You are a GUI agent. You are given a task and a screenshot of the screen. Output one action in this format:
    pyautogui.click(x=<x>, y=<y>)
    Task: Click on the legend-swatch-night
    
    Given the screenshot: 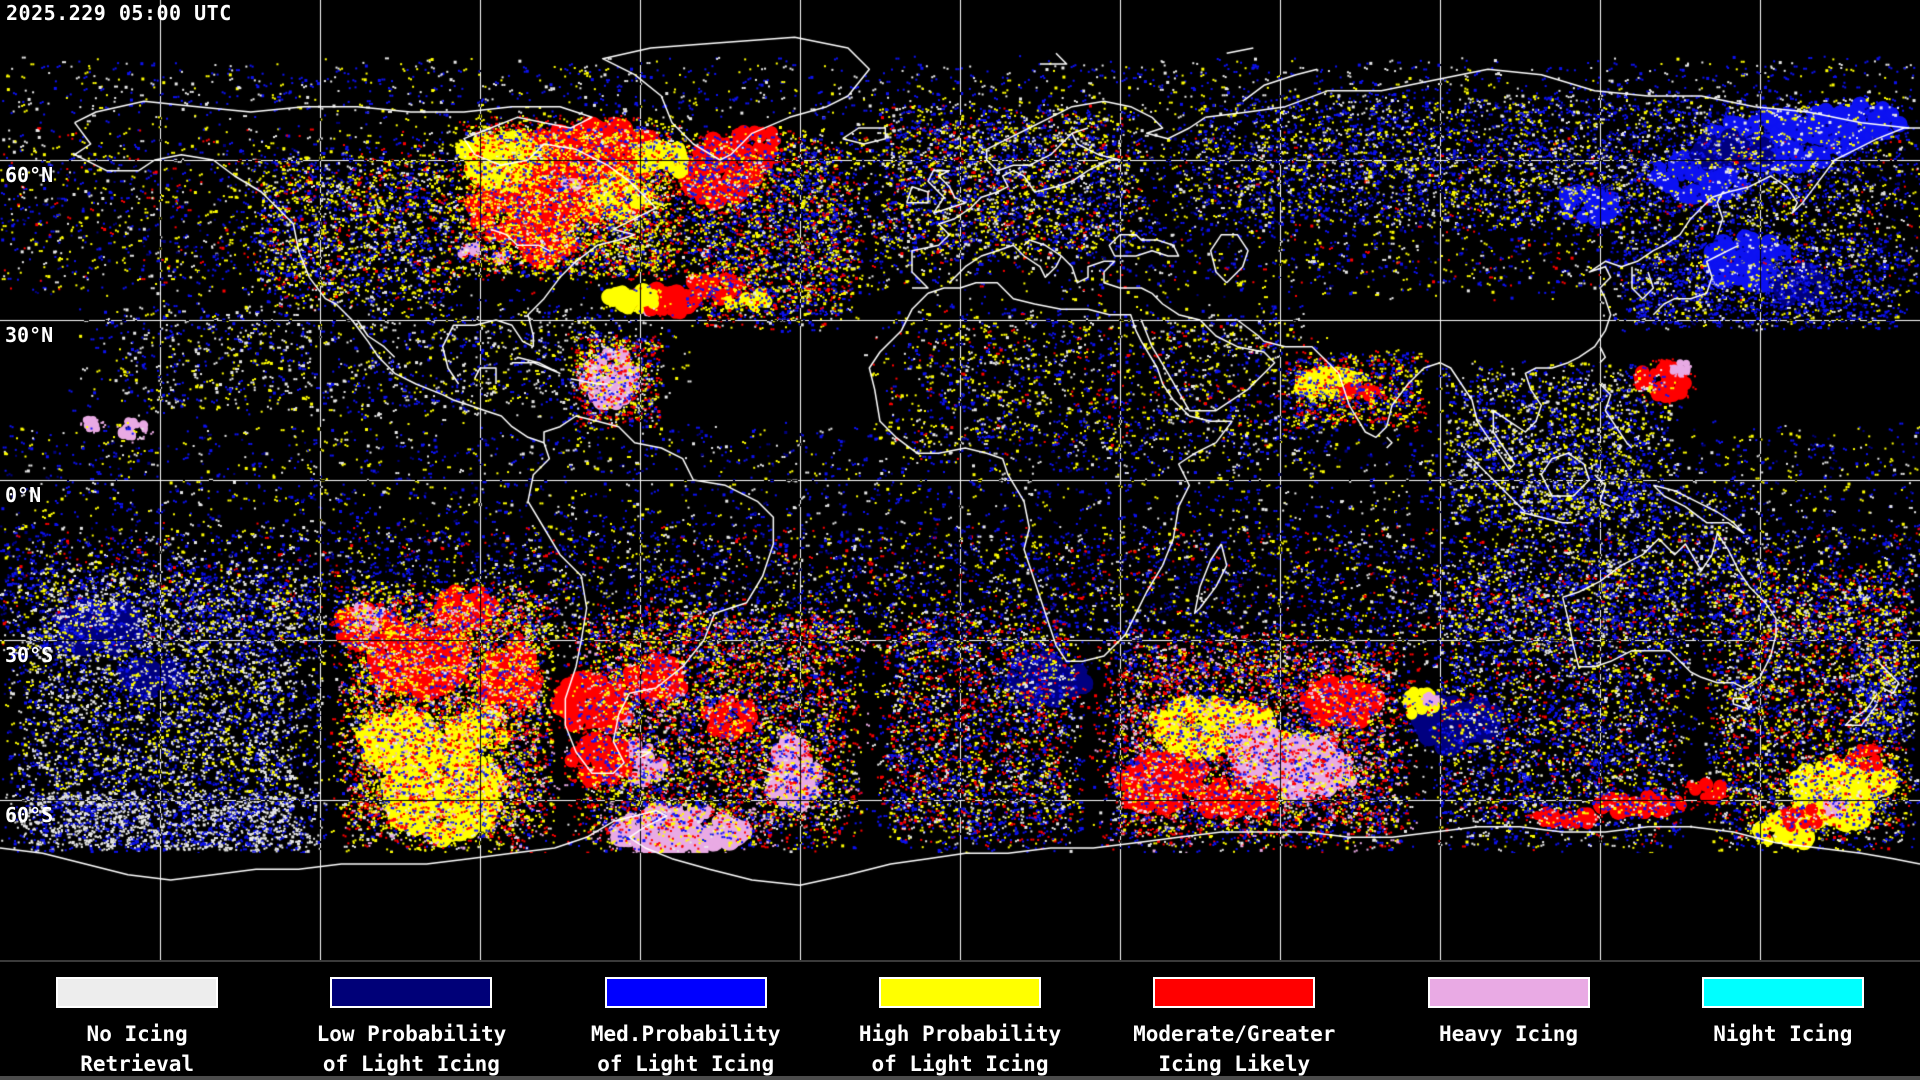 What is the action you would take?
    pyautogui.click(x=1782, y=992)
    